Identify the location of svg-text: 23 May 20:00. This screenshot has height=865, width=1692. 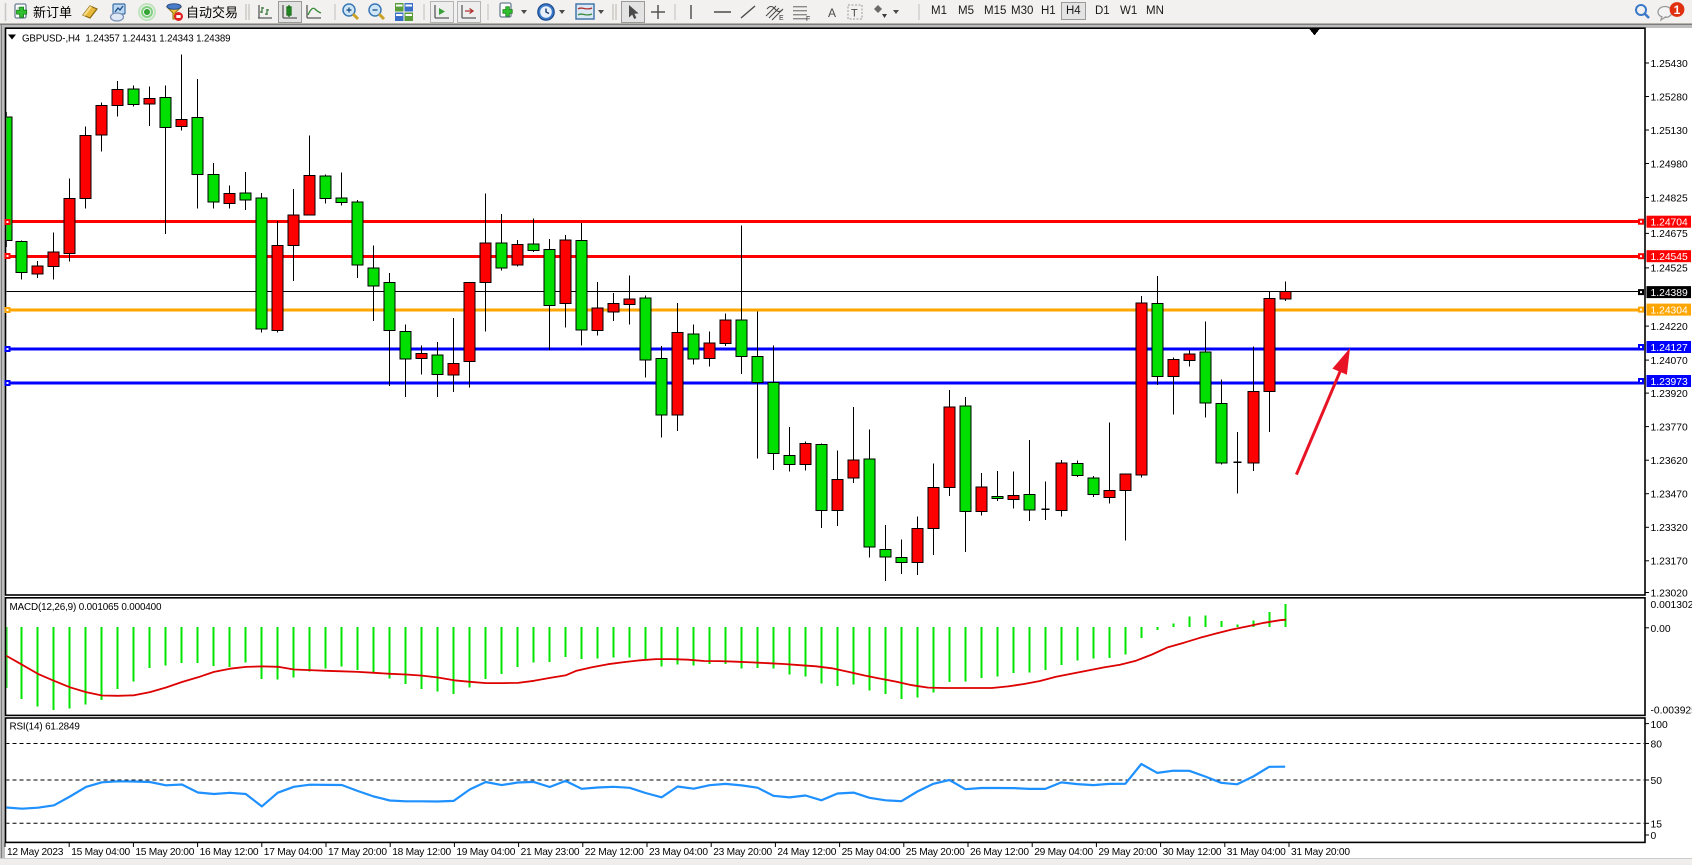
(742, 852).